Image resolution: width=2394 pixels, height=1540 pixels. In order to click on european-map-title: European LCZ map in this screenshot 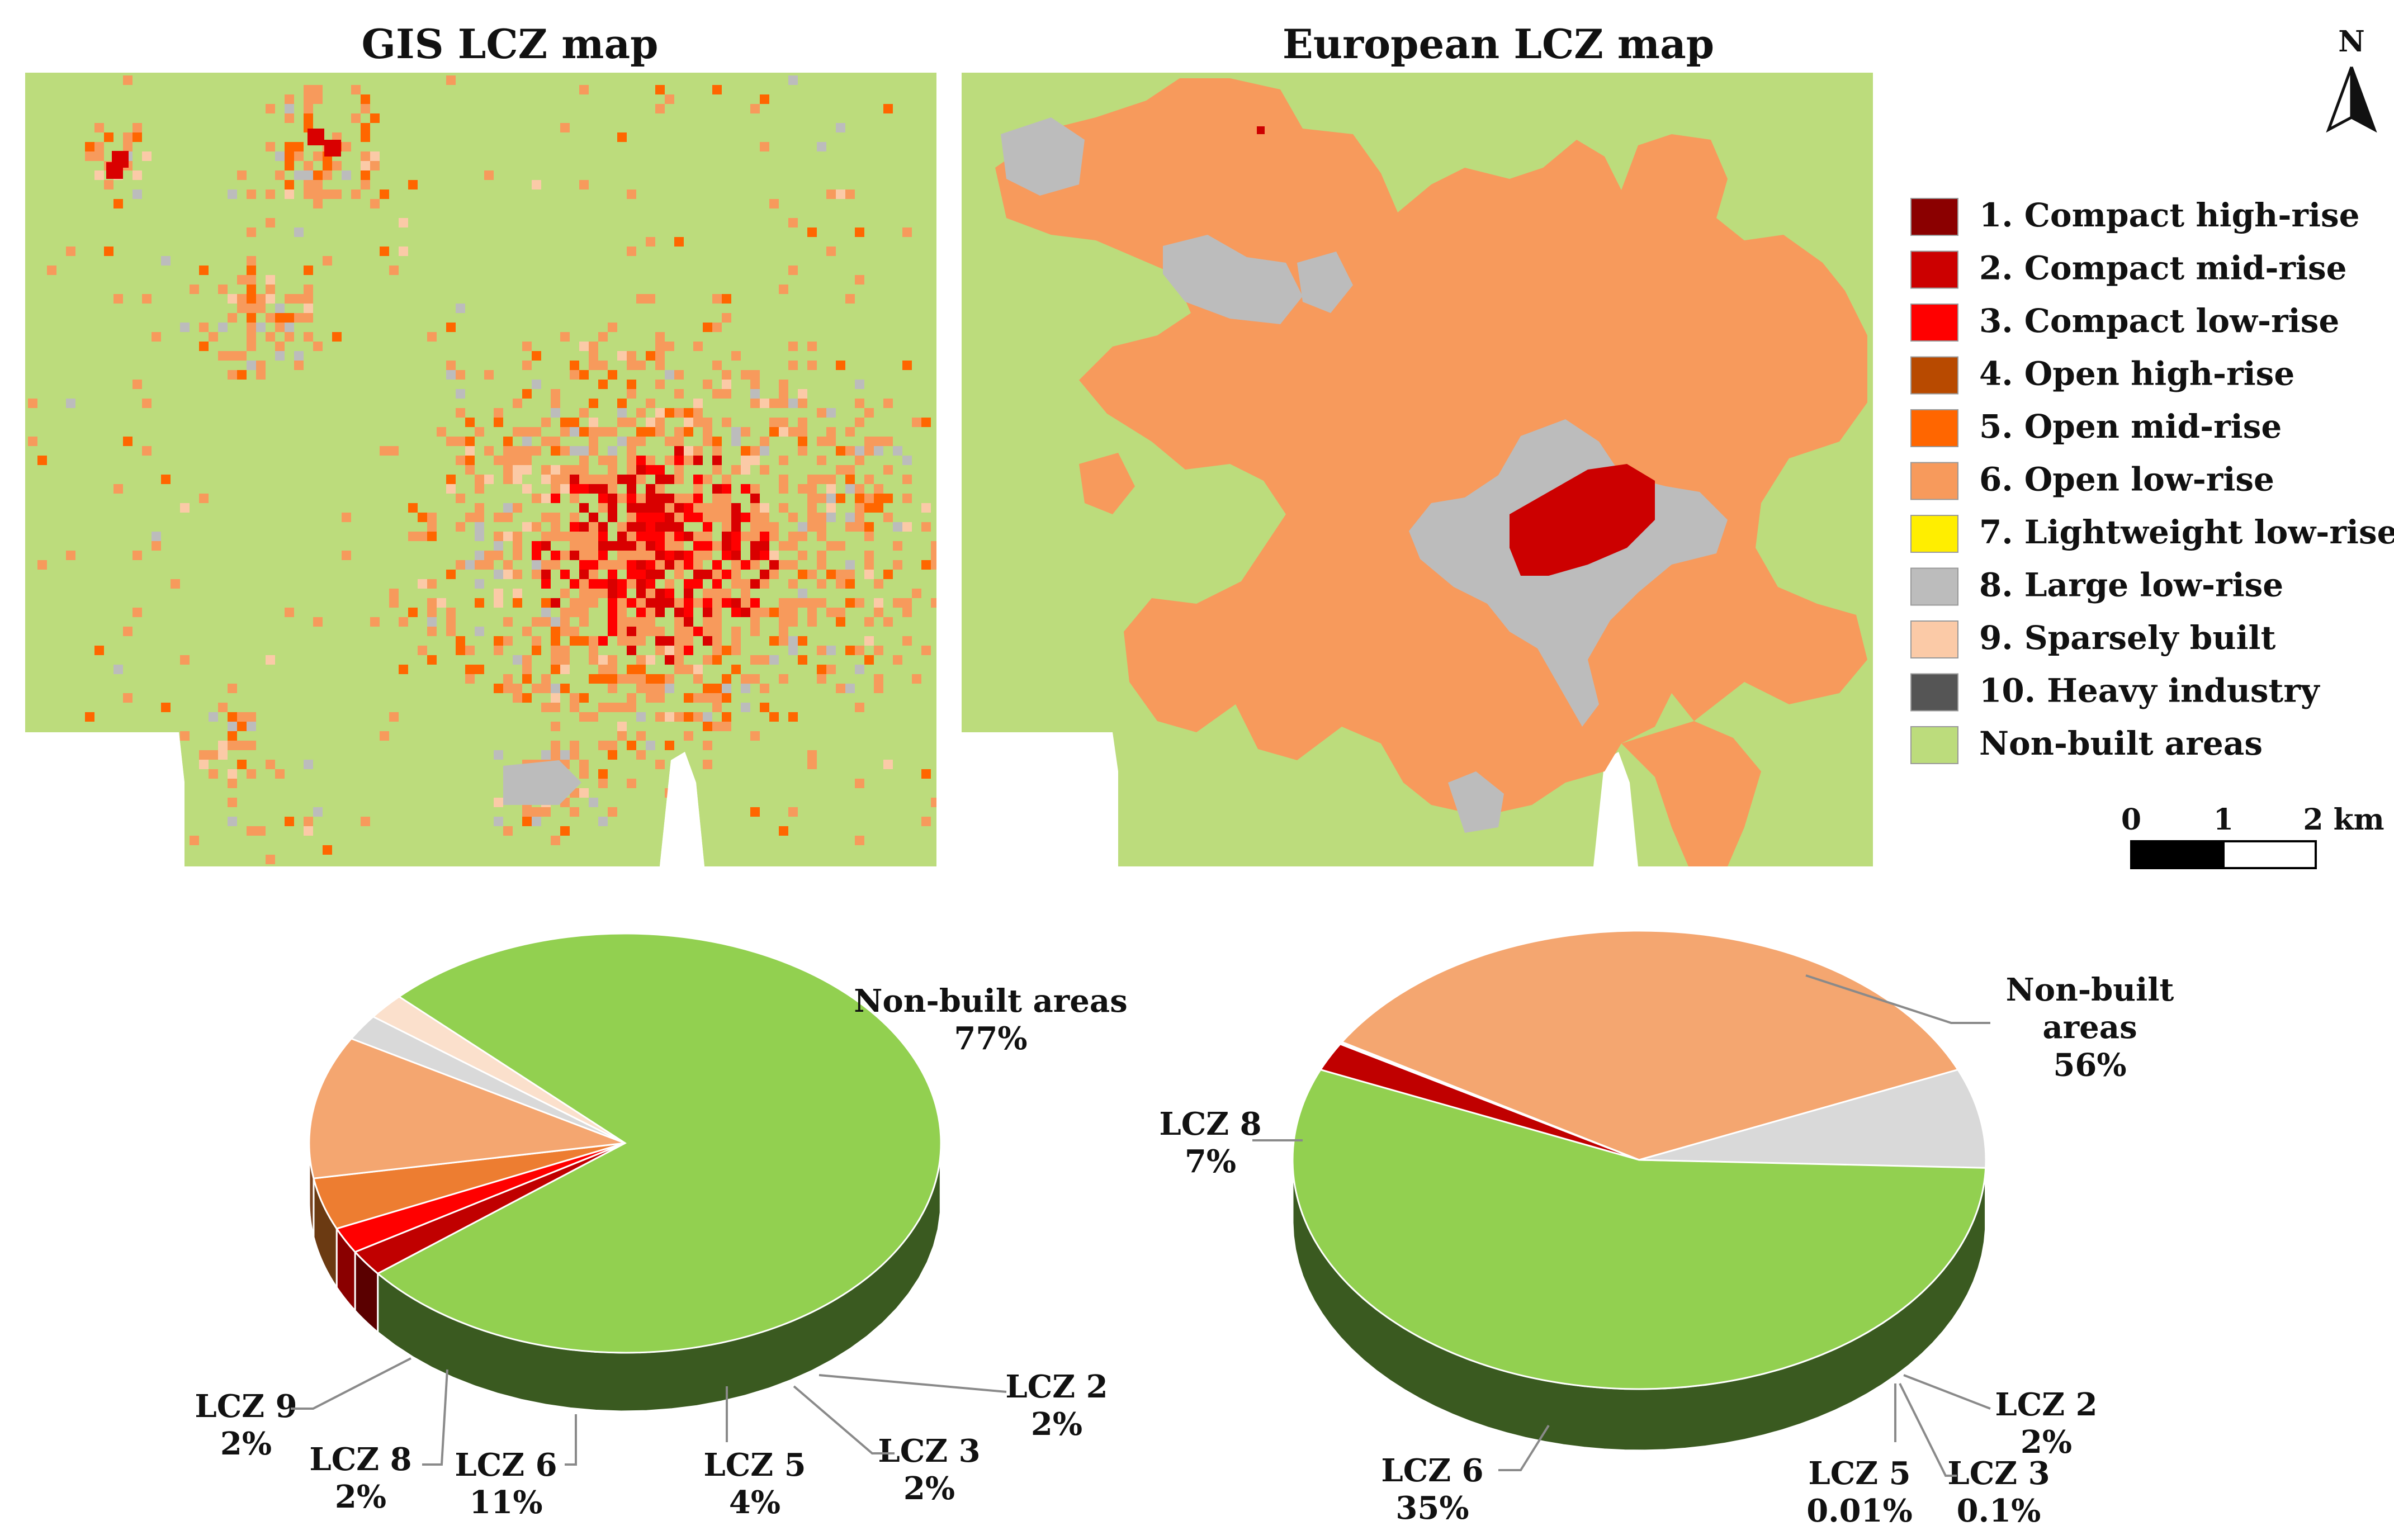, I will do `click(1499, 44)`.